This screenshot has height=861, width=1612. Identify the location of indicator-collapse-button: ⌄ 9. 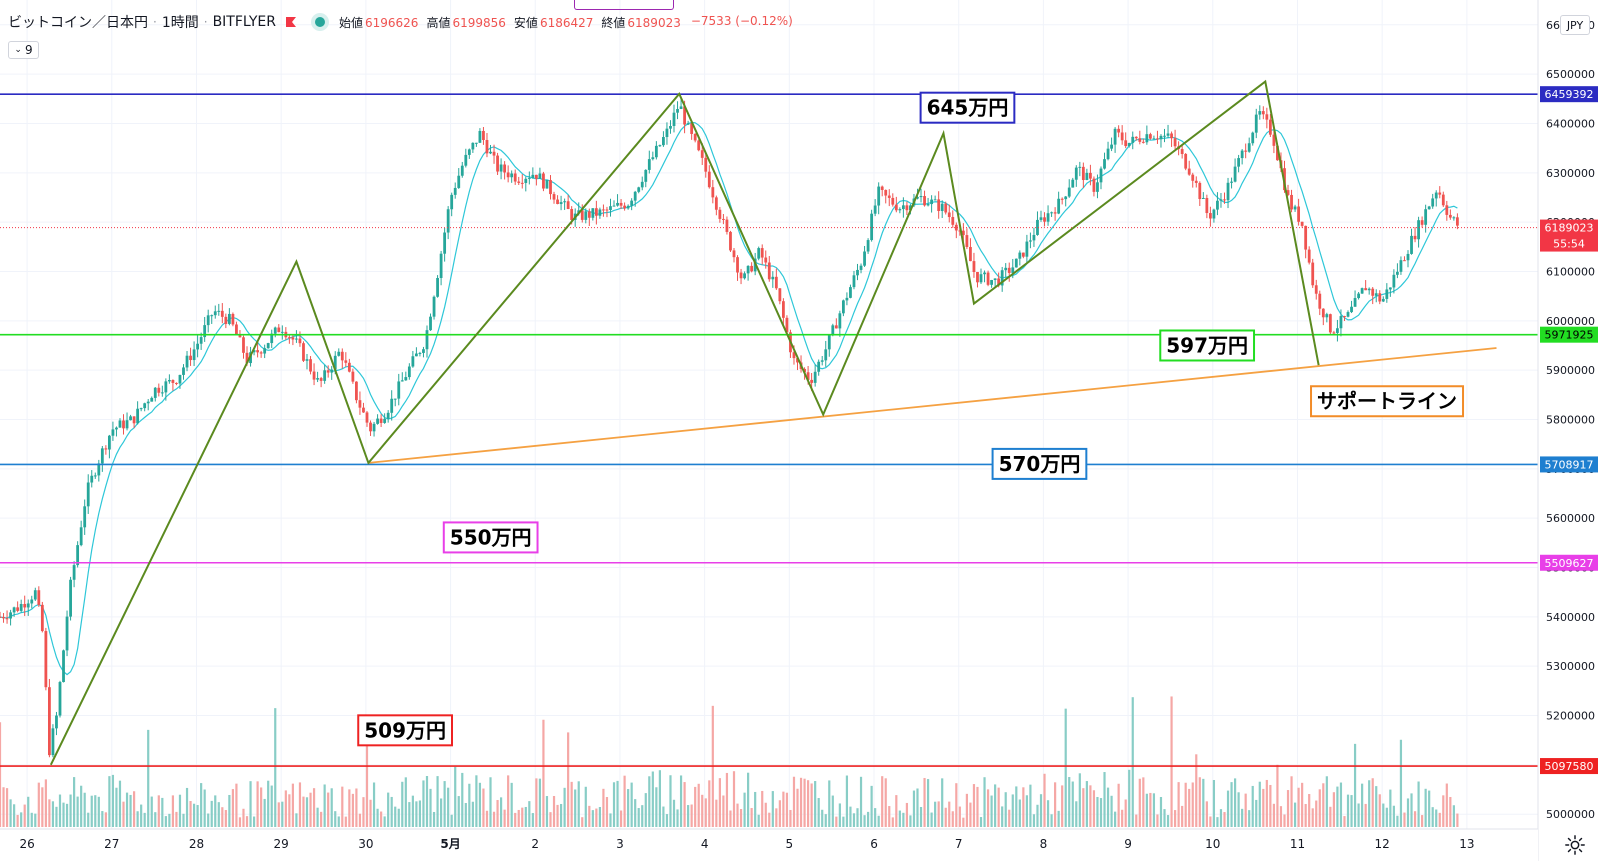
(23, 50).